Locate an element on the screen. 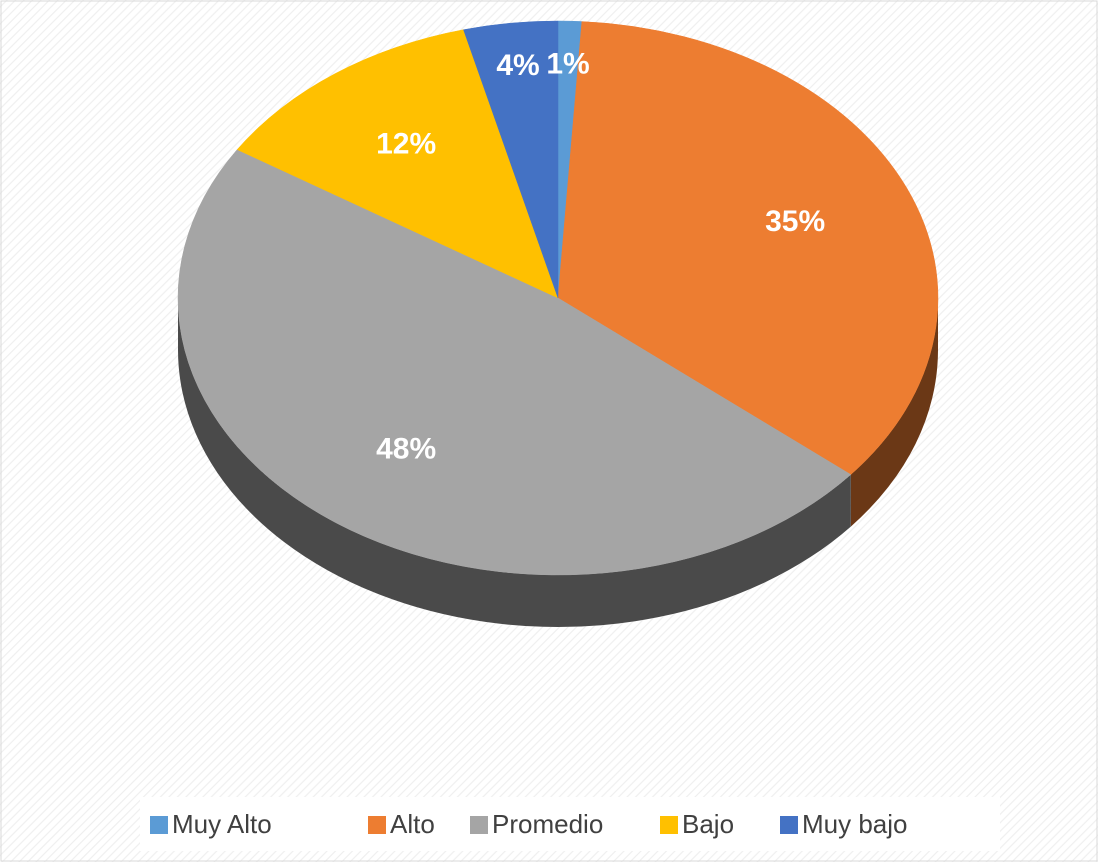 Image resolution: width=1098 pixels, height=862 pixels. data-label: 1% is located at coordinates (567, 63).